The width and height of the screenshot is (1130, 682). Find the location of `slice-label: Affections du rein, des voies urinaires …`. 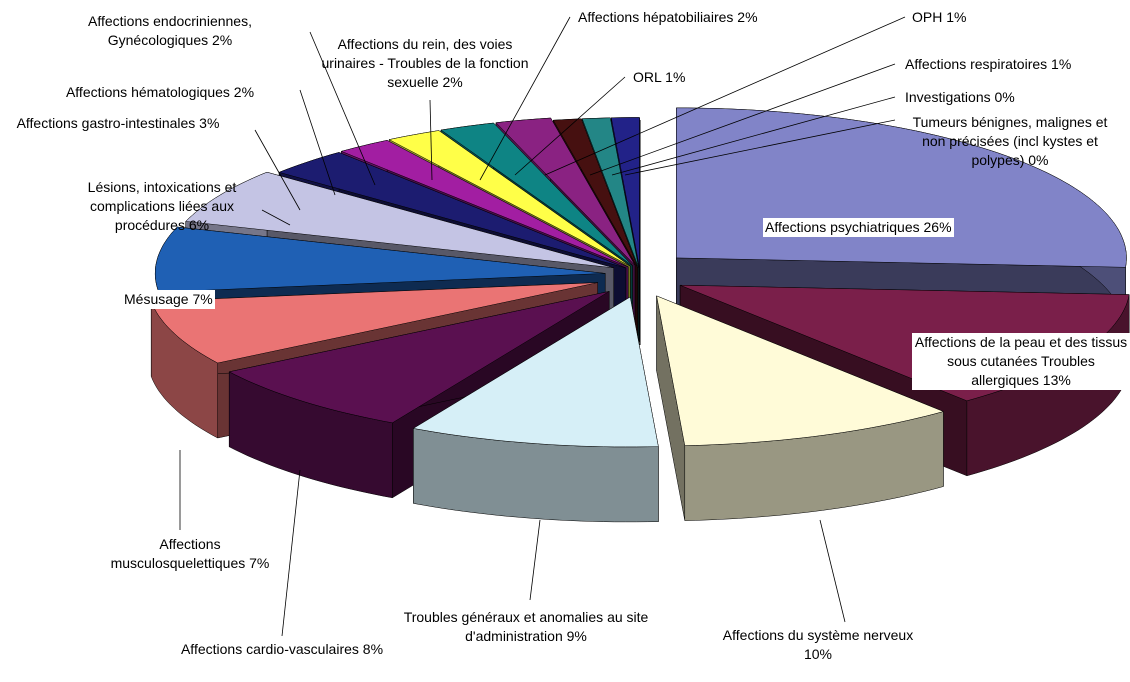

slice-label: Affections du rein, des voies urinaires … is located at coordinates (425, 63).